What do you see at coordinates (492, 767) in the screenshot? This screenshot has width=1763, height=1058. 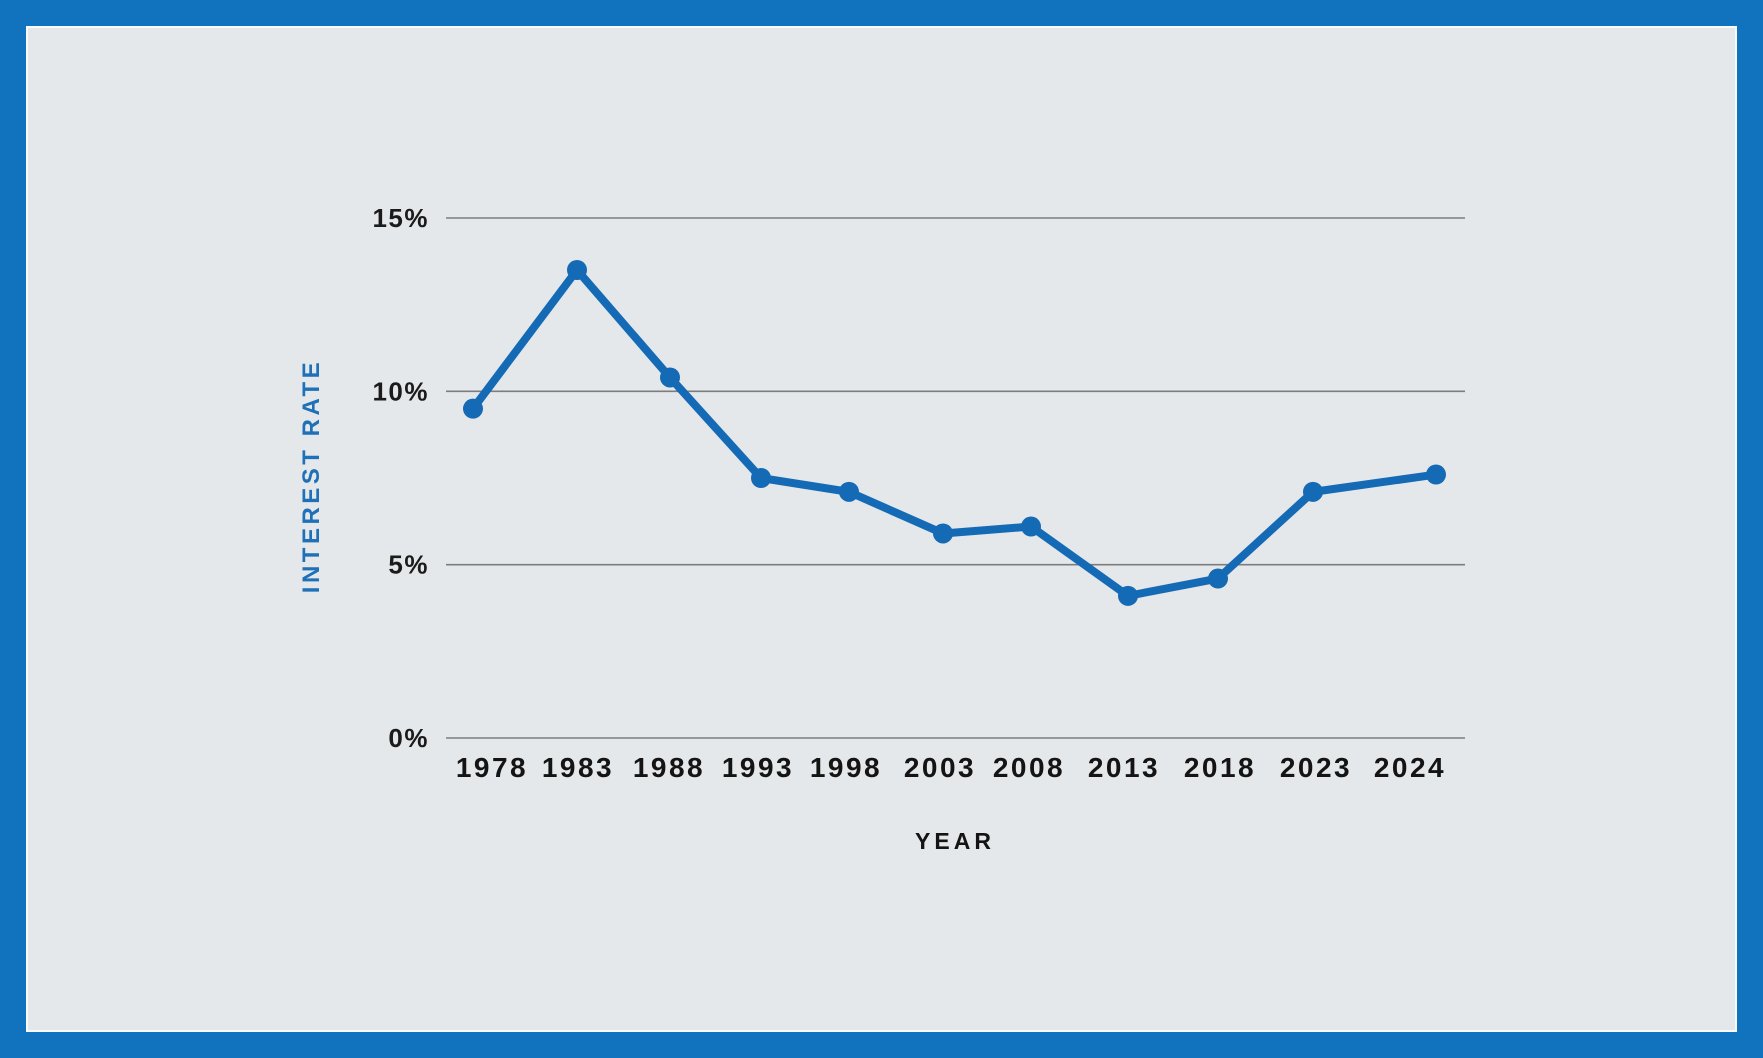 I see `x-tick-label: 1978` at bounding box center [492, 767].